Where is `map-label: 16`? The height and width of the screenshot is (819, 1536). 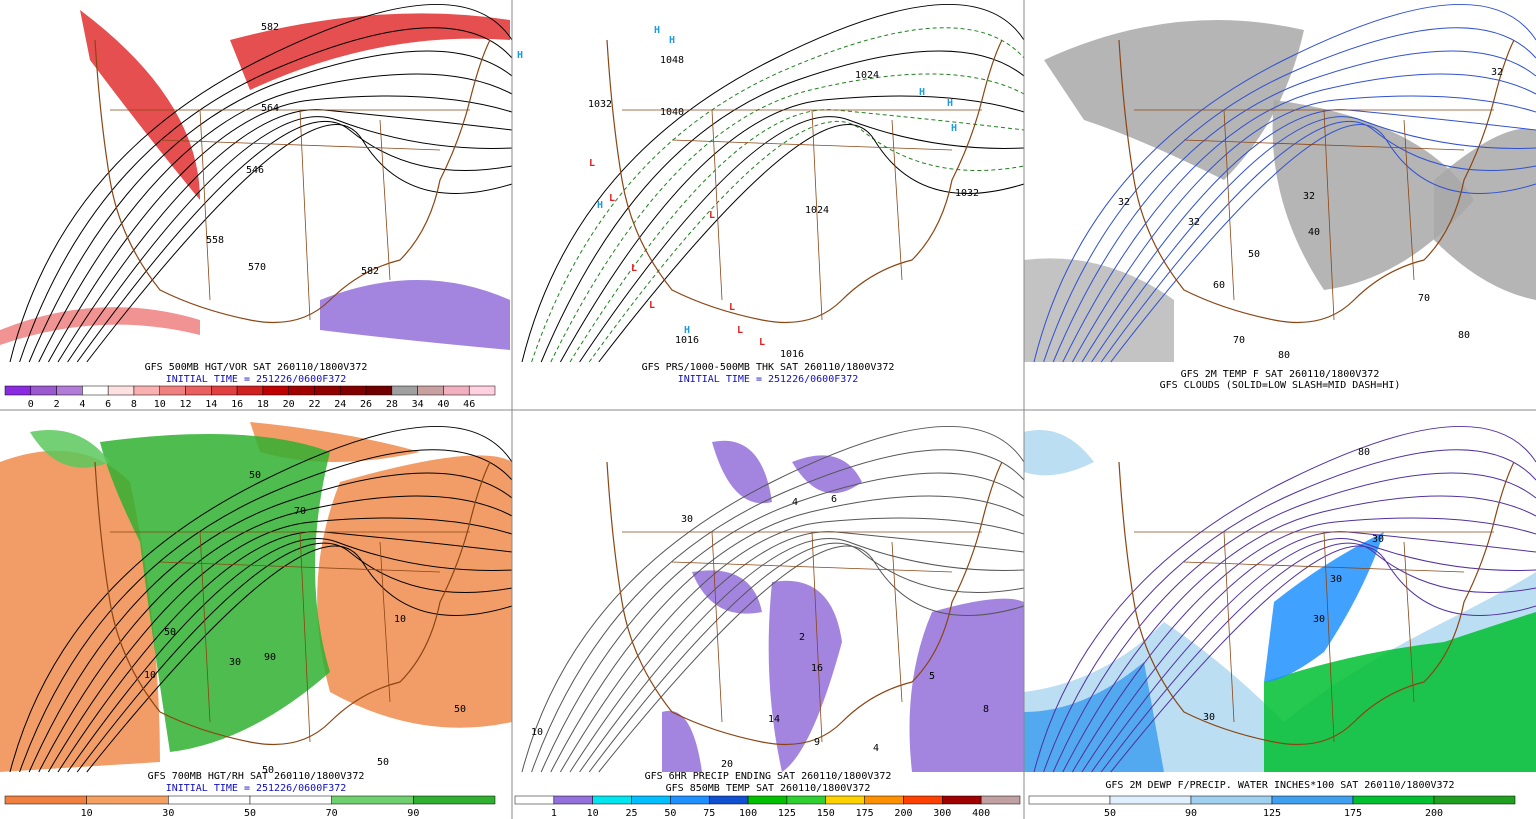
map-label: 16 is located at coordinates (817, 668).